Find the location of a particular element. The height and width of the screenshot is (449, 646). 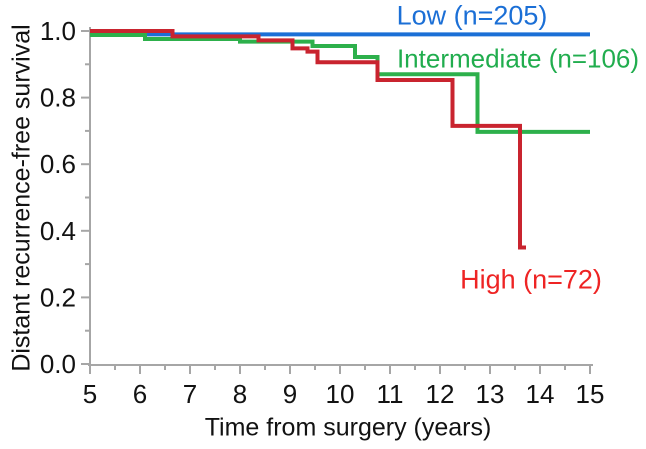

x-tick-label: 8 is located at coordinates (240, 394).